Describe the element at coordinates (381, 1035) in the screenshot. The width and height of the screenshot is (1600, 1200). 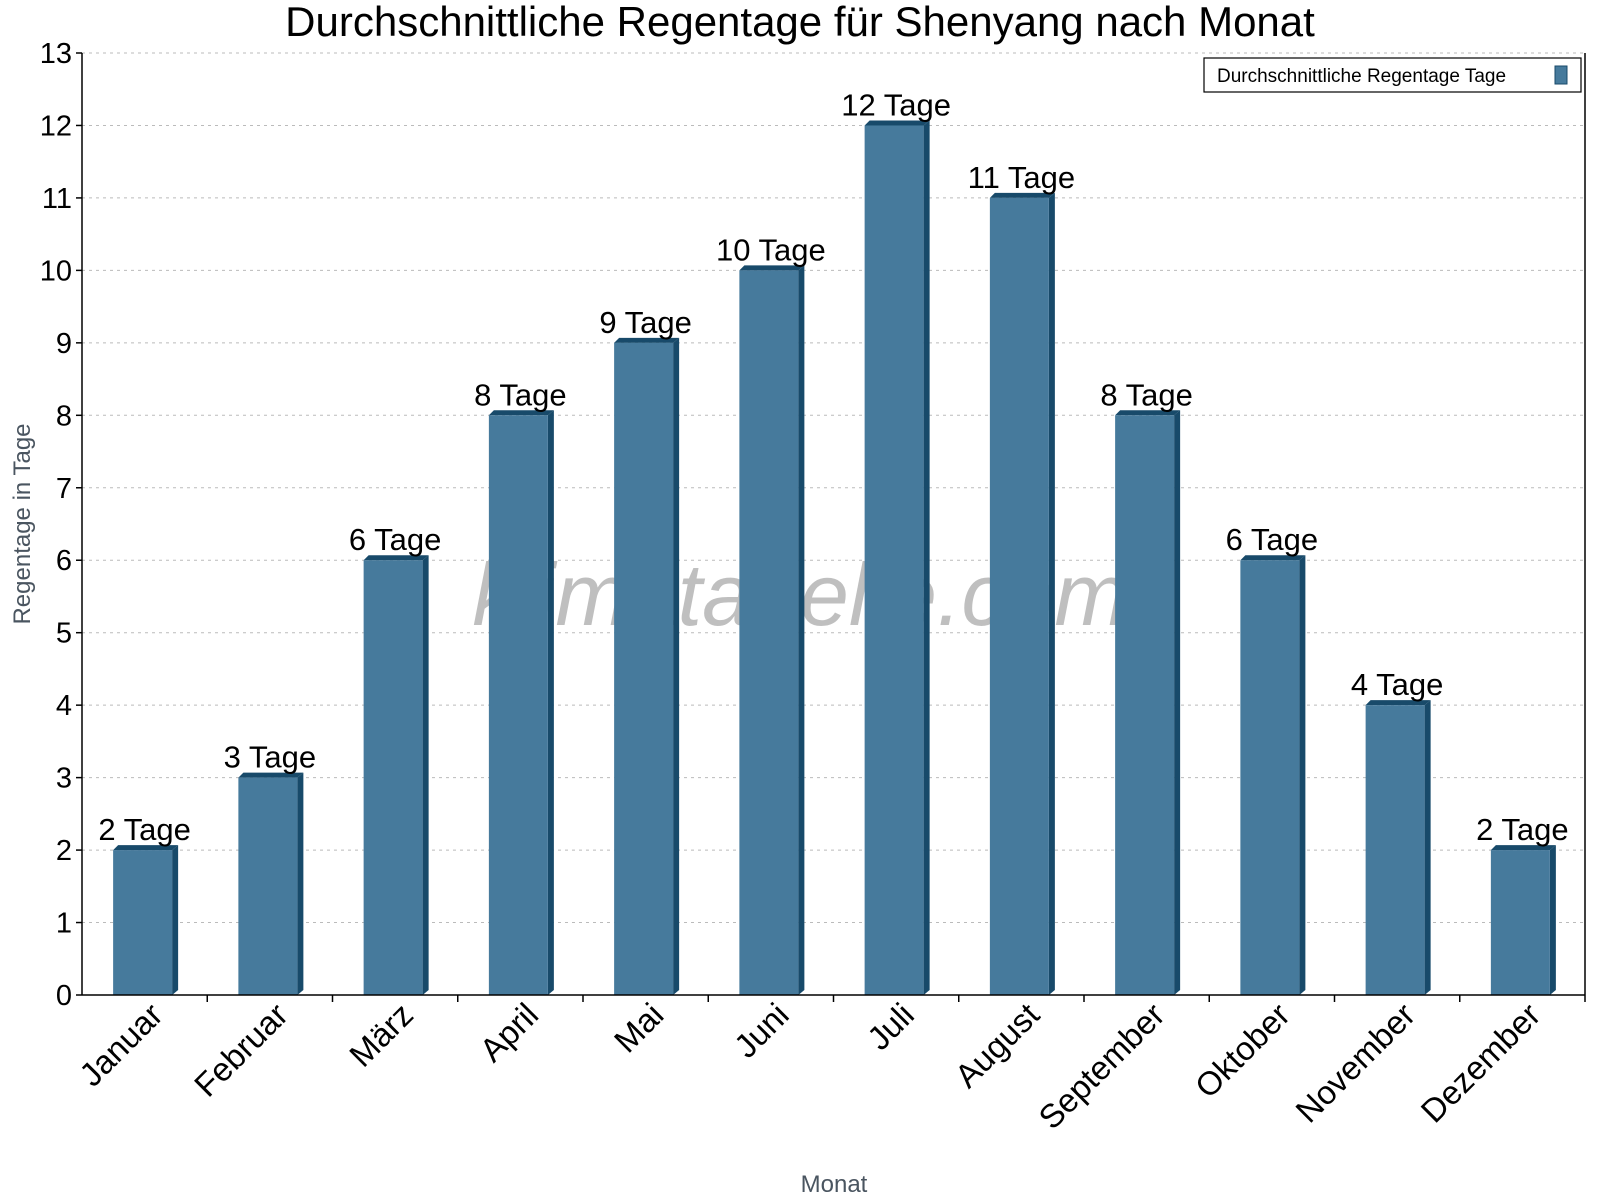
I see `x-tick-label: März` at that location.